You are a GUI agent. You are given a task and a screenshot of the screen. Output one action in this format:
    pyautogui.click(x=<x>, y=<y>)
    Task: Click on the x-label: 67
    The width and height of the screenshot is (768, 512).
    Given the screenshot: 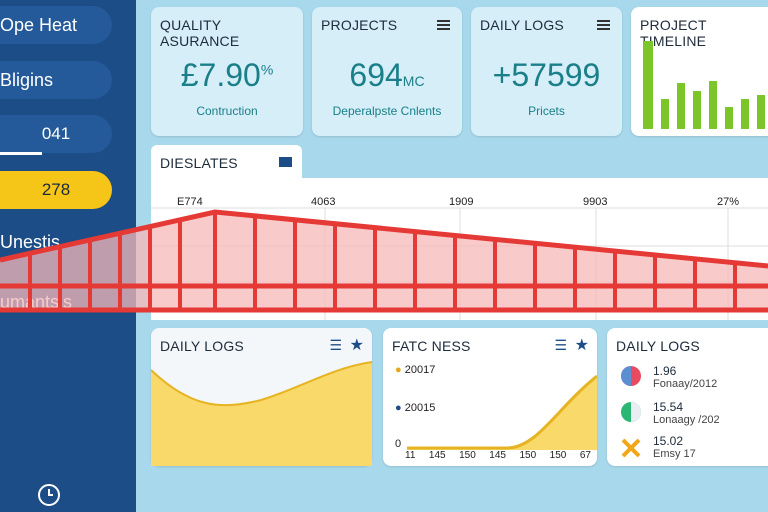 What is the action you would take?
    pyautogui.click(x=585, y=455)
    